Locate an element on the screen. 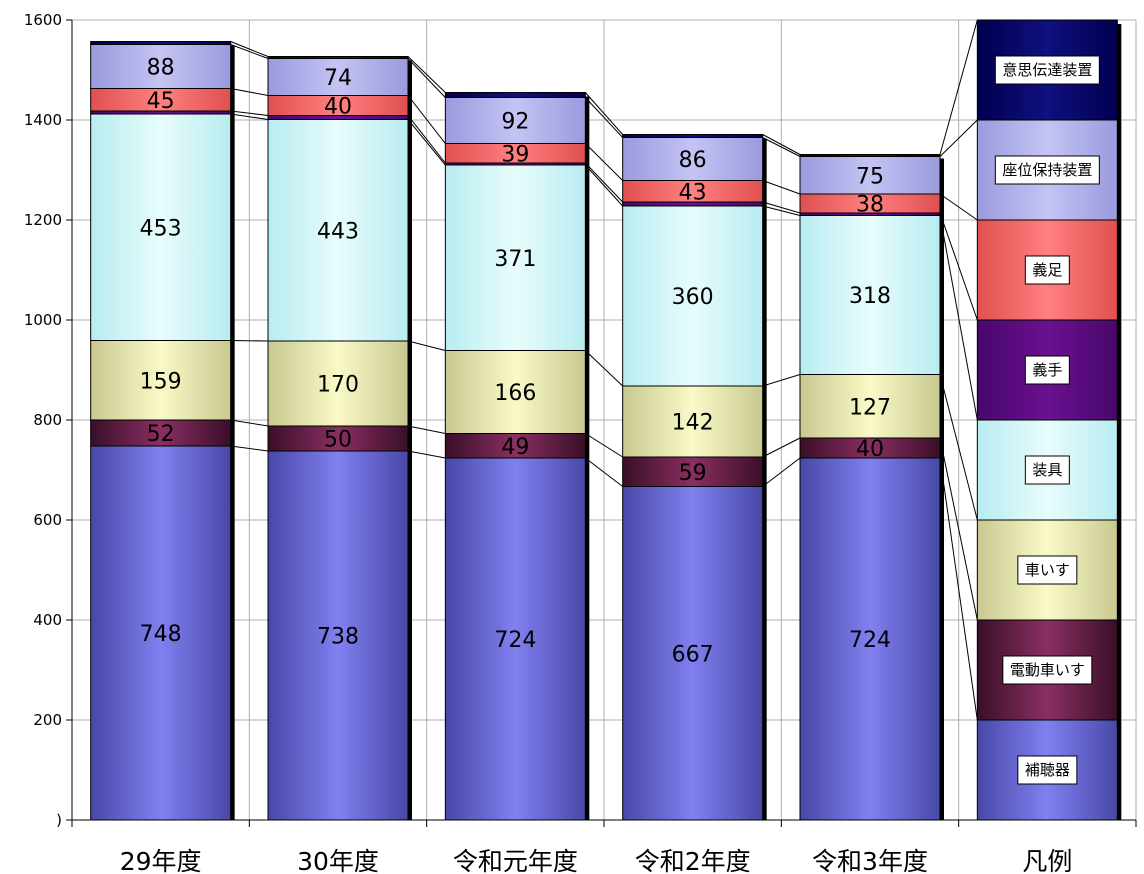 The image size is (1144, 874). y-tick-label: 1400 is located at coordinates (43, 120).